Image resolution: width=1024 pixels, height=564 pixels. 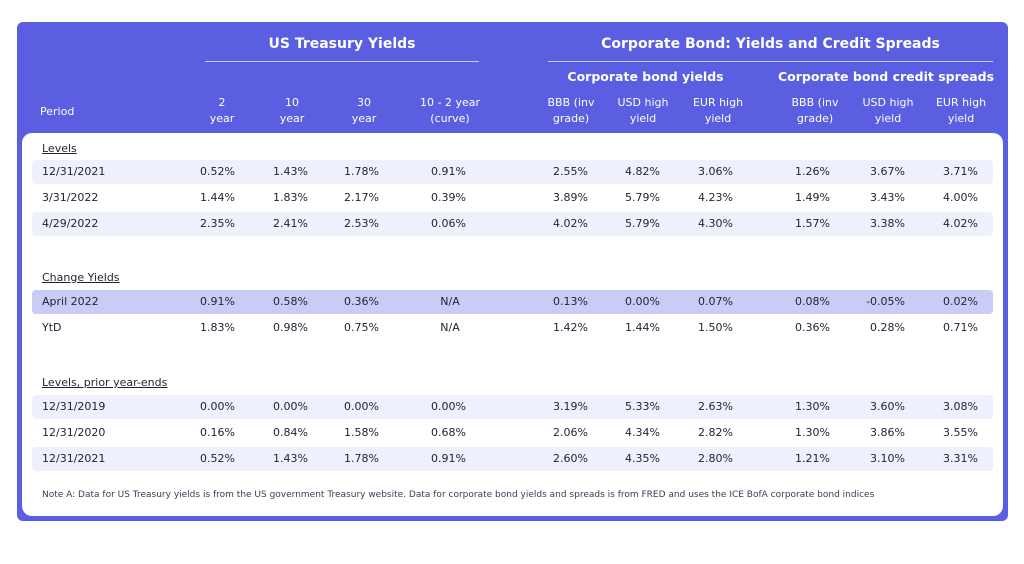 What do you see at coordinates (715, 327) in the screenshot?
I see `table-cell: 1.50%` at bounding box center [715, 327].